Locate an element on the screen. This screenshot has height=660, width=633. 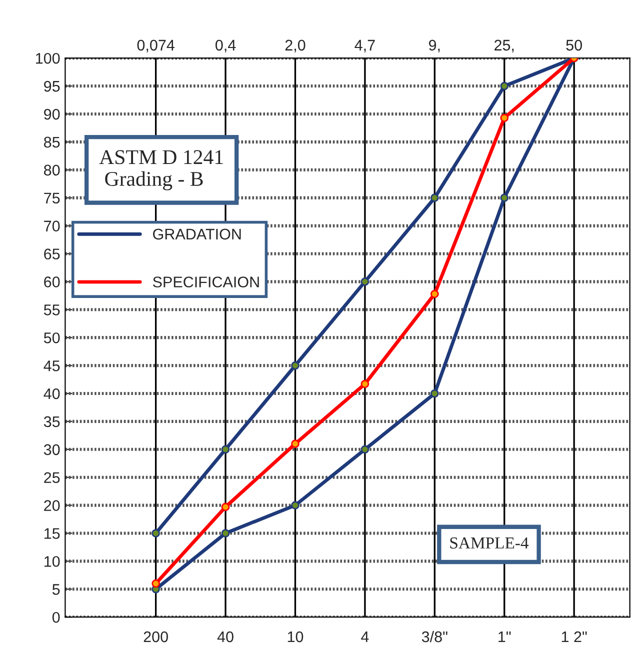
x-tick-label: 1" is located at coordinates (504, 637).